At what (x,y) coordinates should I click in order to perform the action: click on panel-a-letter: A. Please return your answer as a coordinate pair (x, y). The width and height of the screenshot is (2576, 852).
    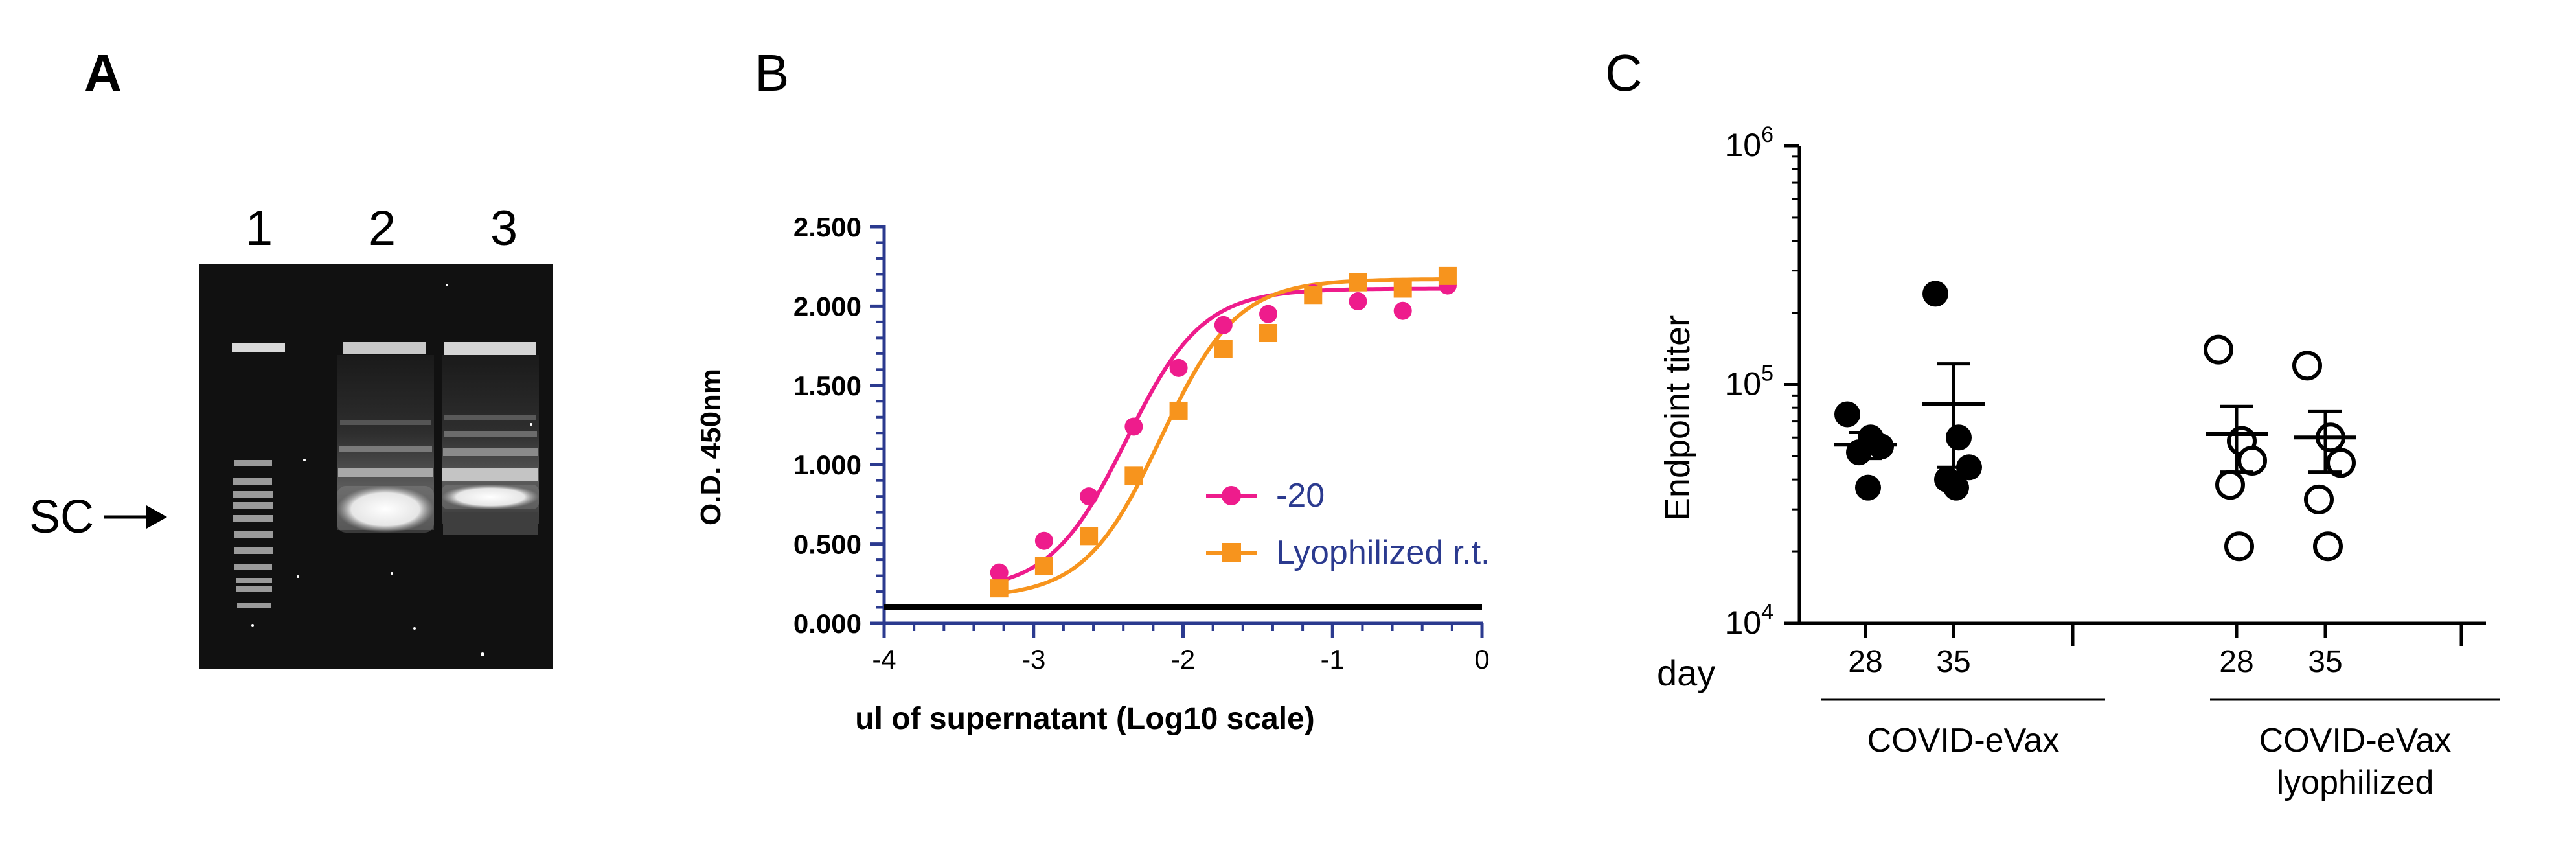
    Looking at the image, I should click on (103, 73).